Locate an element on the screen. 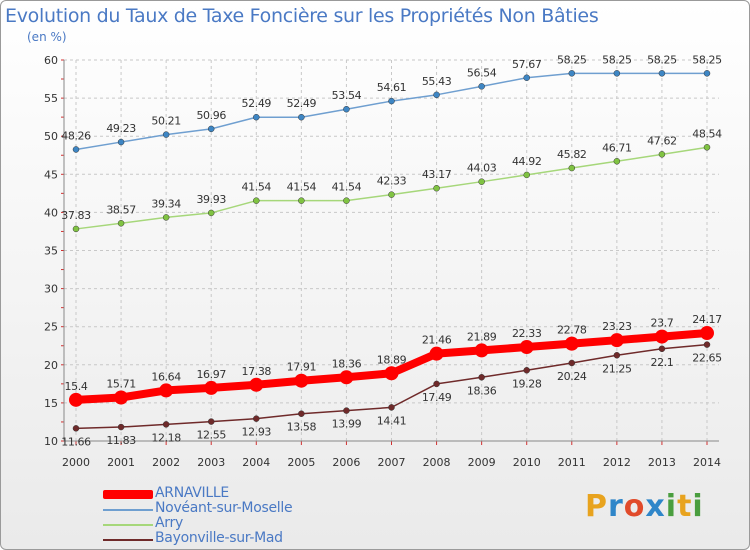 This screenshot has height=550, width=750. legend-swatch-arry is located at coordinates (128, 525).